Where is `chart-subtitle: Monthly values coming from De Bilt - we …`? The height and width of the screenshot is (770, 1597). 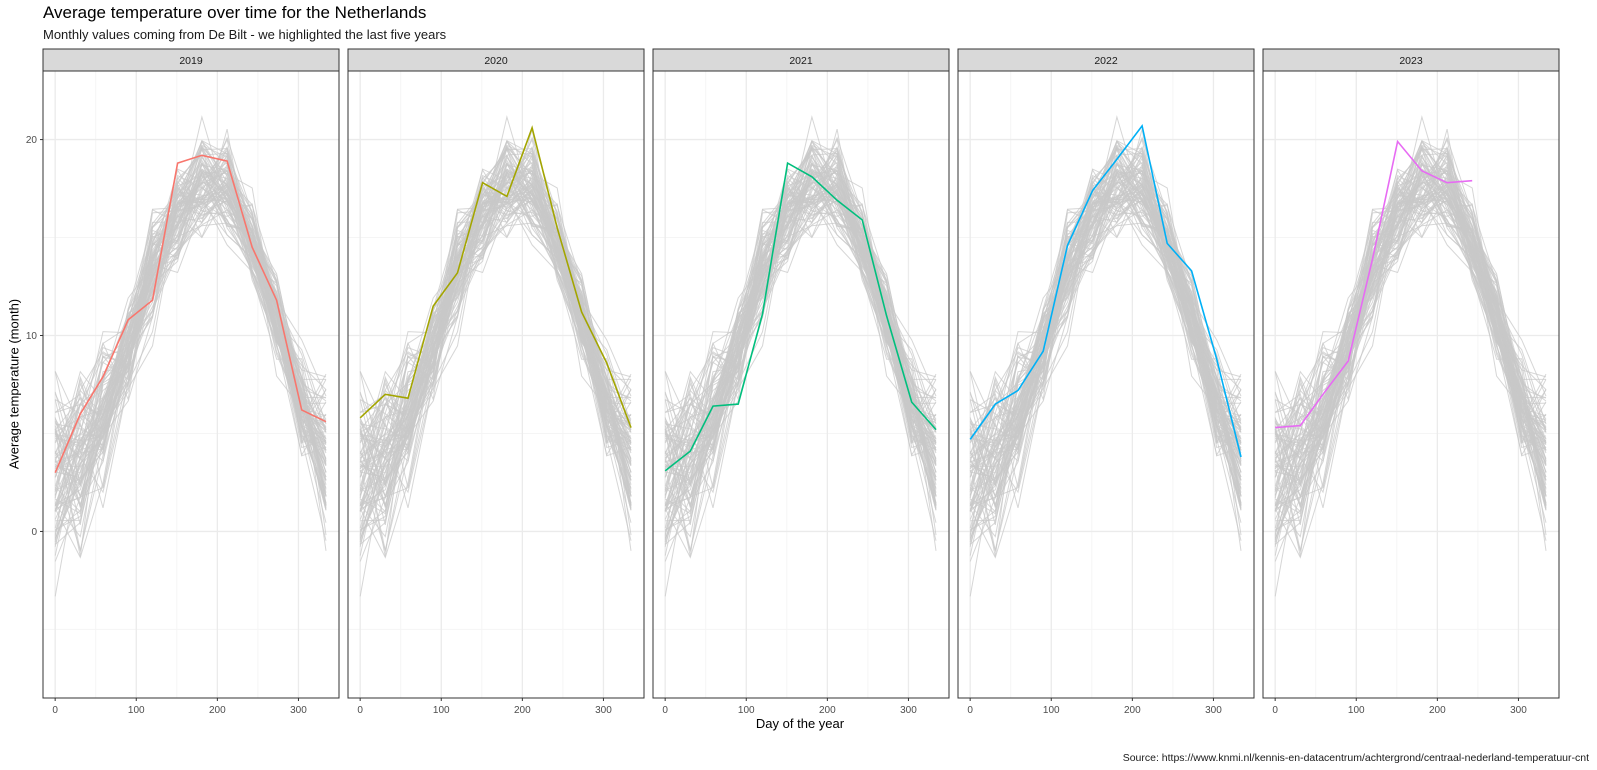 chart-subtitle: Monthly values coming from De Bilt - we … is located at coordinates (245, 34).